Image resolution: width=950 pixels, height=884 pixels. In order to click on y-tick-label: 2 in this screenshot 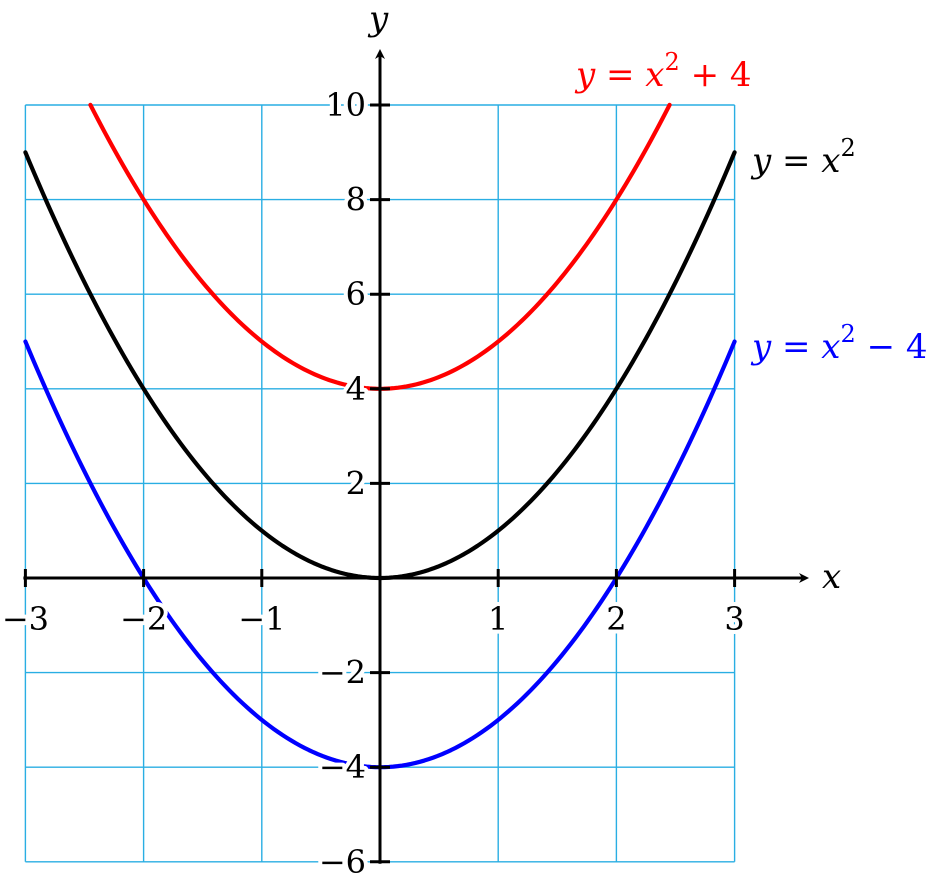, I will do `click(356, 483)`.